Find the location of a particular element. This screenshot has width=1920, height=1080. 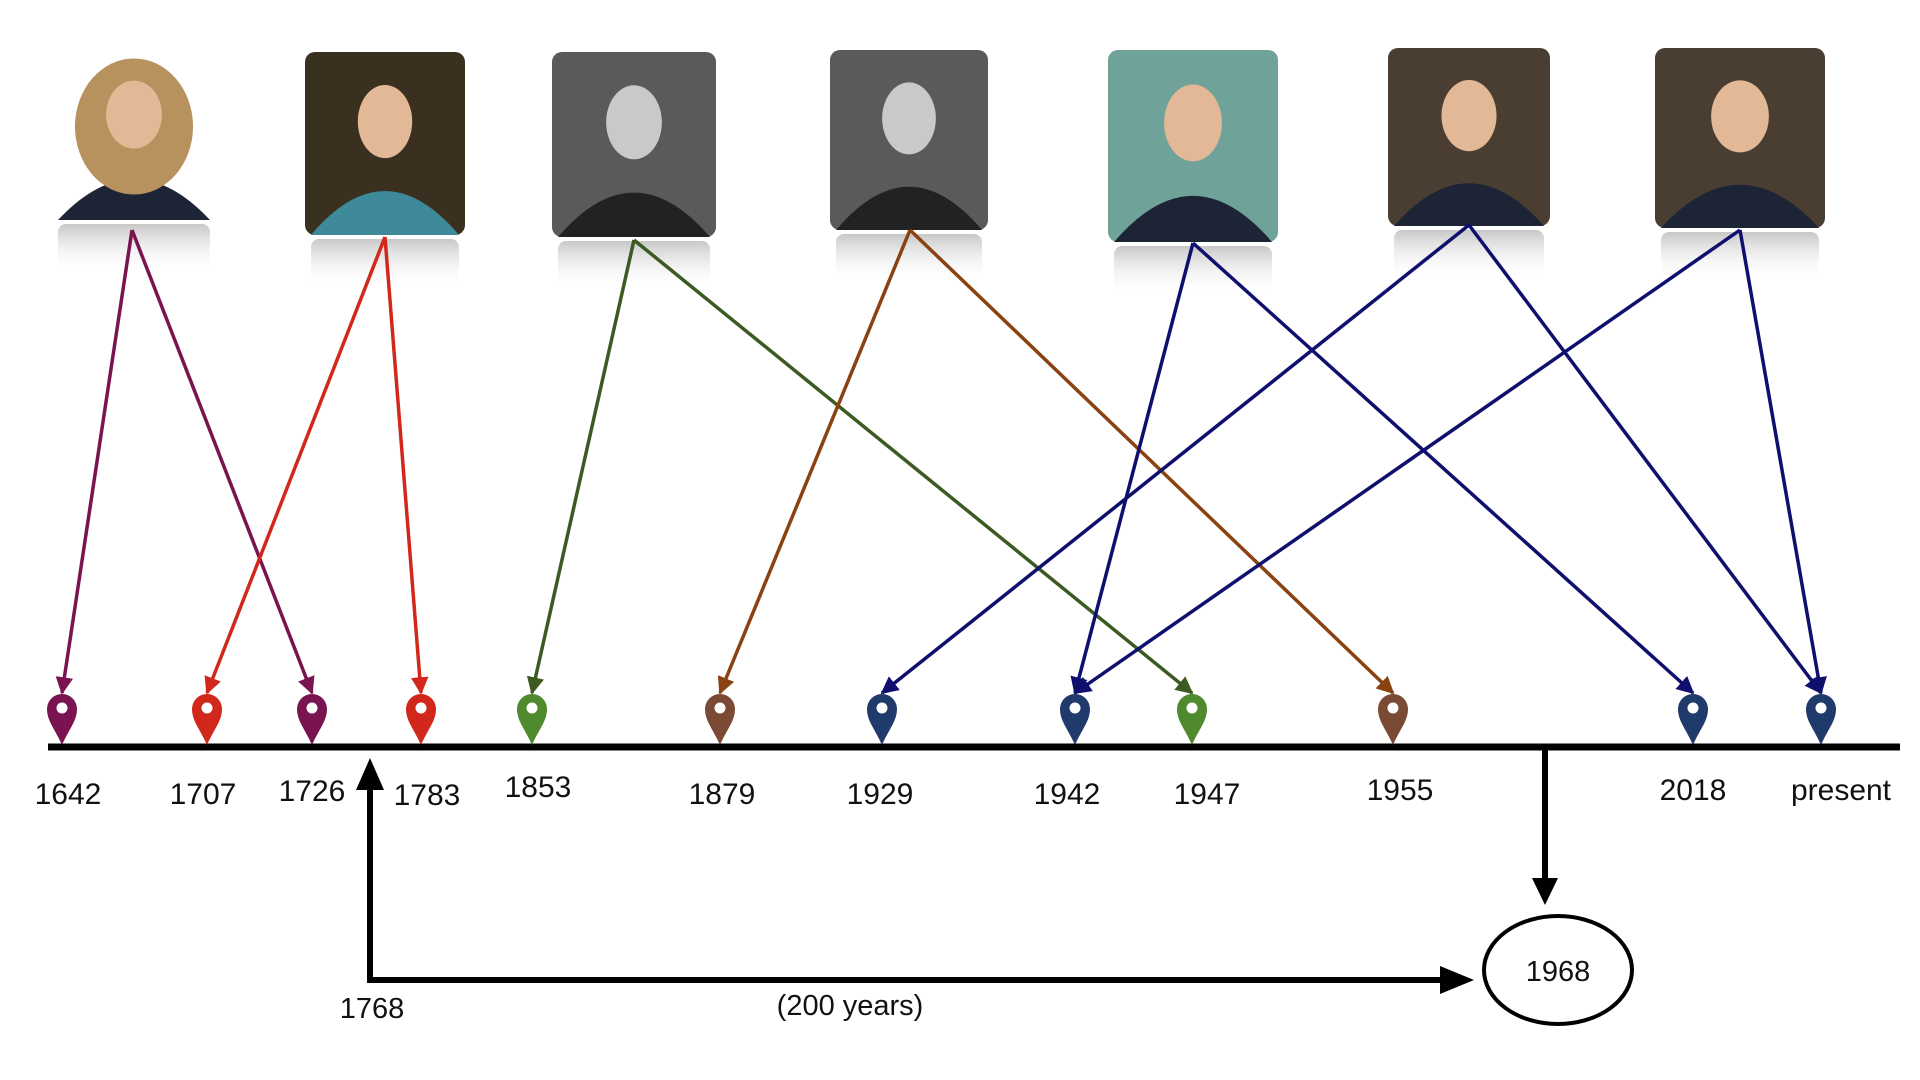

portrait-suit is located at coordinates (1740, 165).